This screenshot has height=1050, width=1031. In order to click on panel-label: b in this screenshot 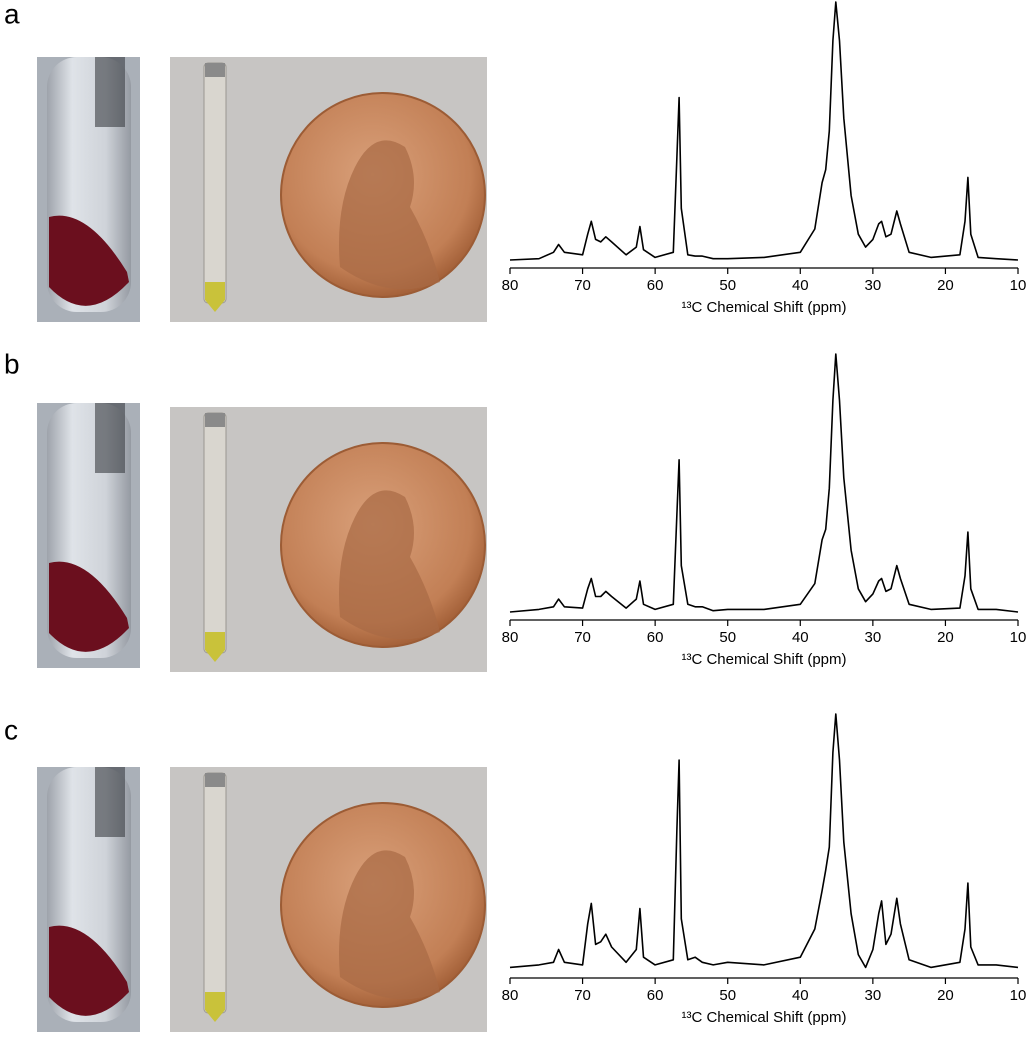, I will do `click(12, 363)`.